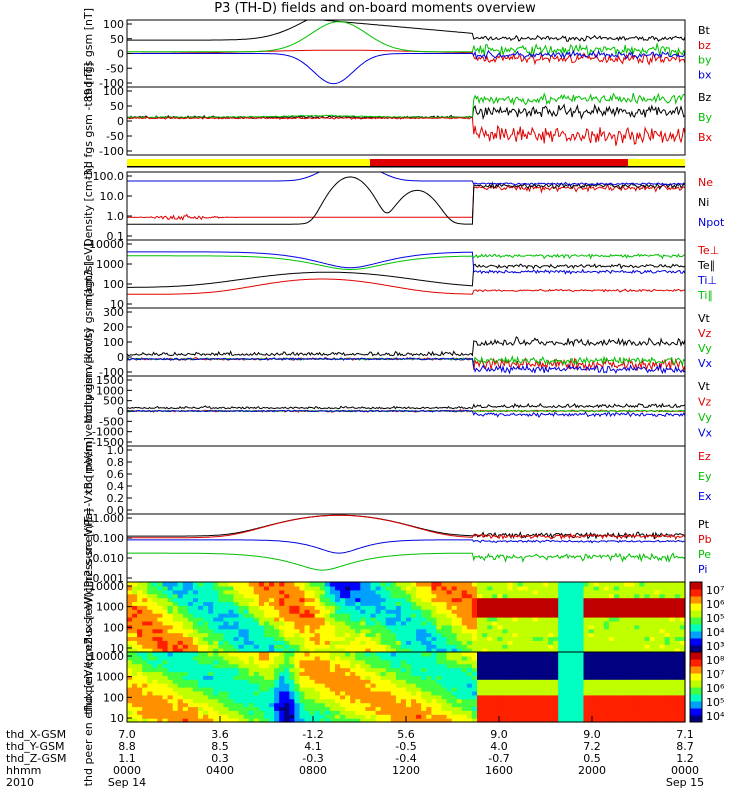  Describe the element at coordinates (110, 607) in the screenshot. I see `y-tick-label: 1000` at that location.